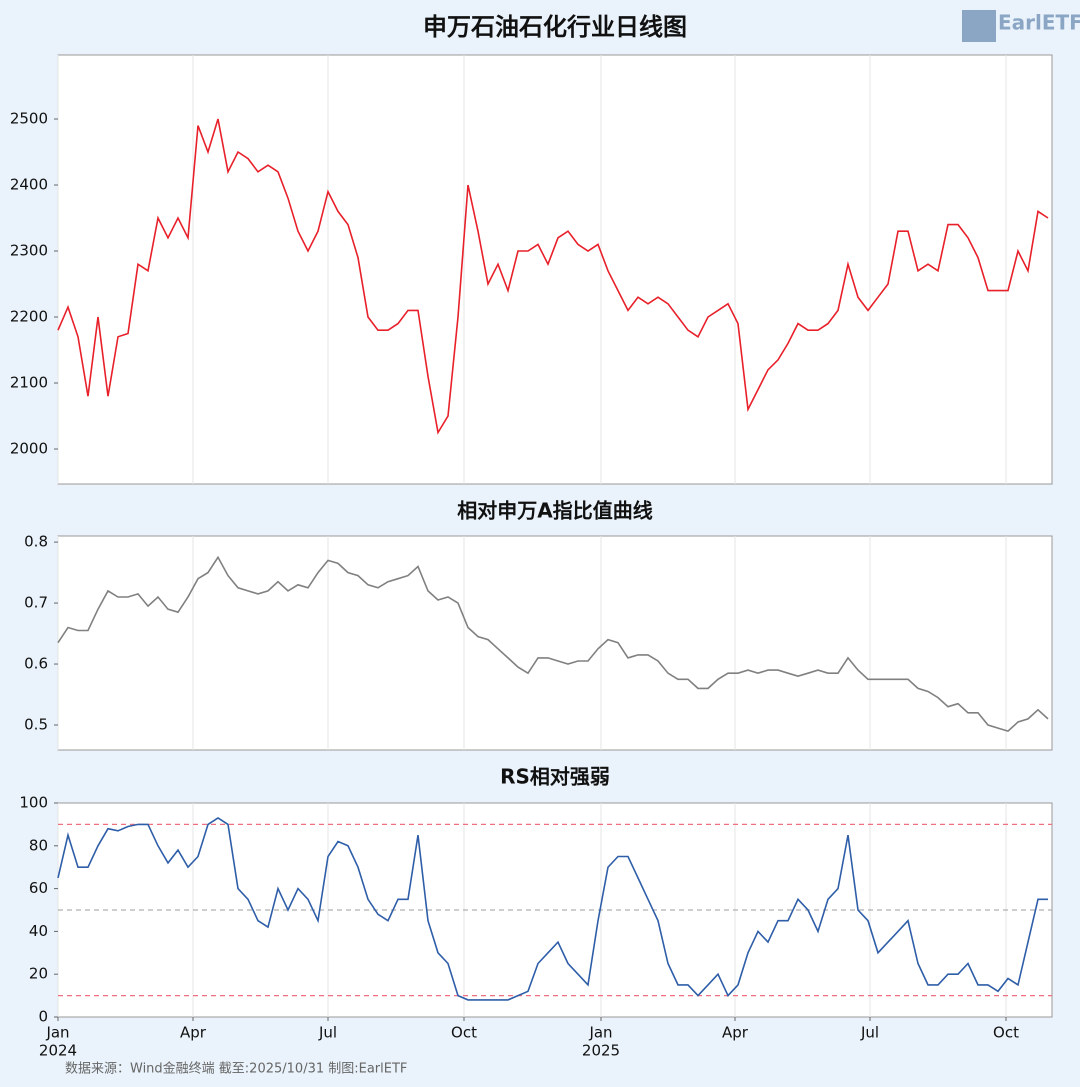 The width and height of the screenshot is (1080, 1087). Describe the element at coordinates (236, 1069) in the screenshot. I see `source-note: 数据来源：Wind金融终端 截至:2025/10/31 制图:EarlETF` at that location.